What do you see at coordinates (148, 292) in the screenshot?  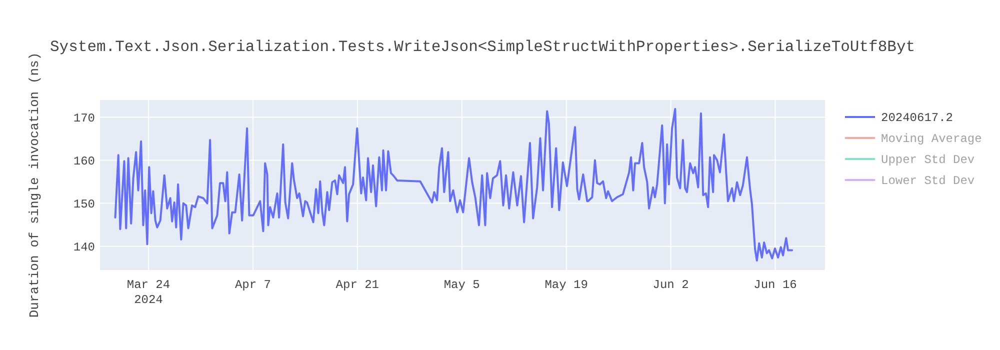 I see `x-tick-label: Mar 24 2024` at bounding box center [148, 292].